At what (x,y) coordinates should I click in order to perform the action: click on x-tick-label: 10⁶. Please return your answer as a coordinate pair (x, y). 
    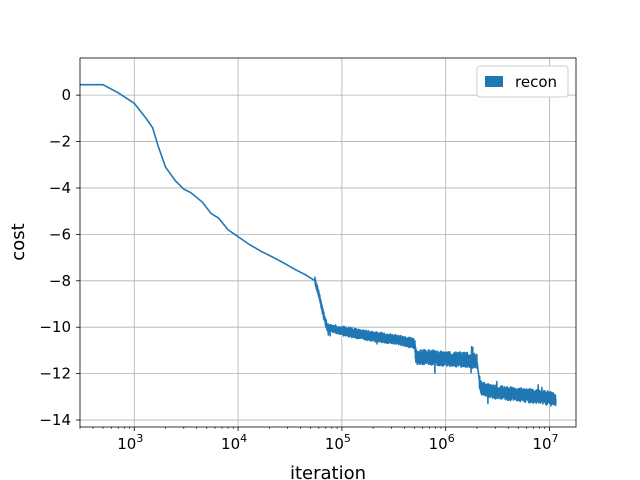
    Looking at the image, I should click on (442, 442).